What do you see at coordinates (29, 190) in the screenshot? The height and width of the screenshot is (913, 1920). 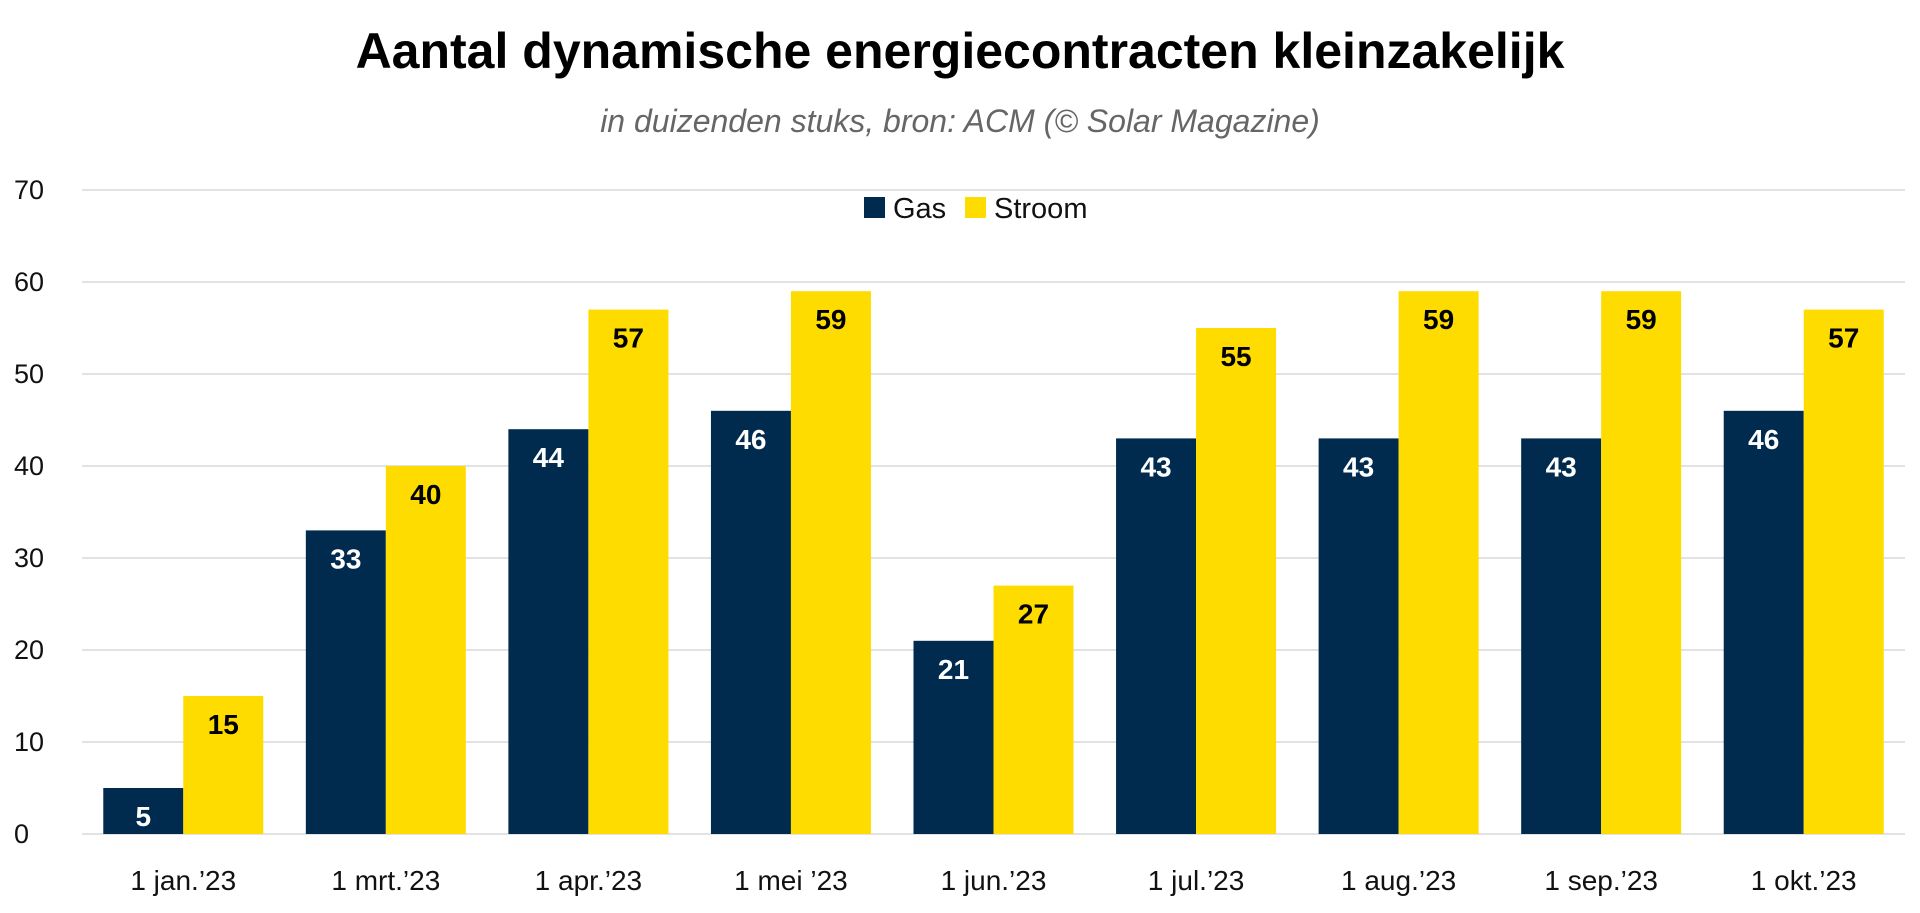 I see `y-tick-label: 70` at bounding box center [29, 190].